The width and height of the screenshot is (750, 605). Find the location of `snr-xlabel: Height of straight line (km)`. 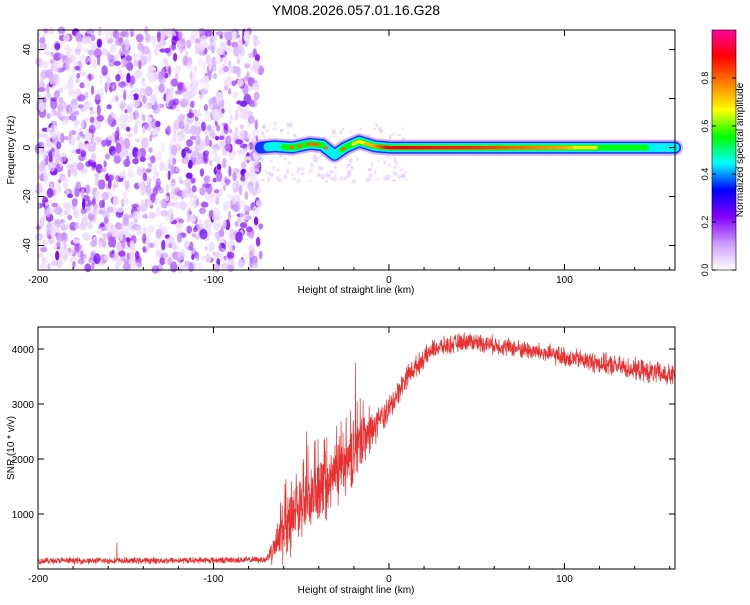

snr-xlabel: Height of straight line (km) is located at coordinates (356, 590).